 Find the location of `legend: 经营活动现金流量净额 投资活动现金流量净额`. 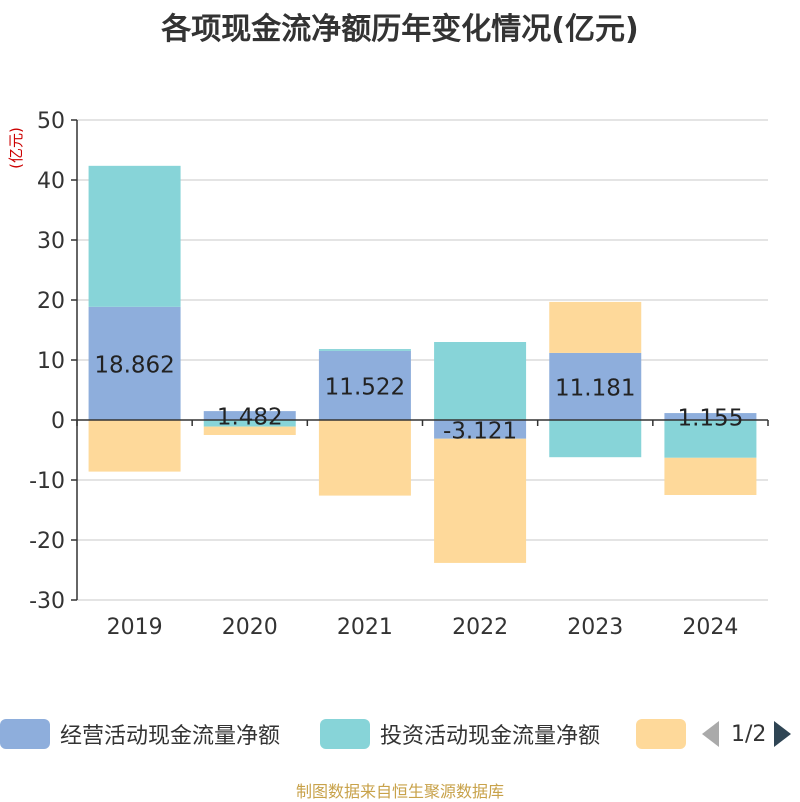

legend: 经营活动现金流量净额 投资活动现金流量净额 is located at coordinates (400, 734).